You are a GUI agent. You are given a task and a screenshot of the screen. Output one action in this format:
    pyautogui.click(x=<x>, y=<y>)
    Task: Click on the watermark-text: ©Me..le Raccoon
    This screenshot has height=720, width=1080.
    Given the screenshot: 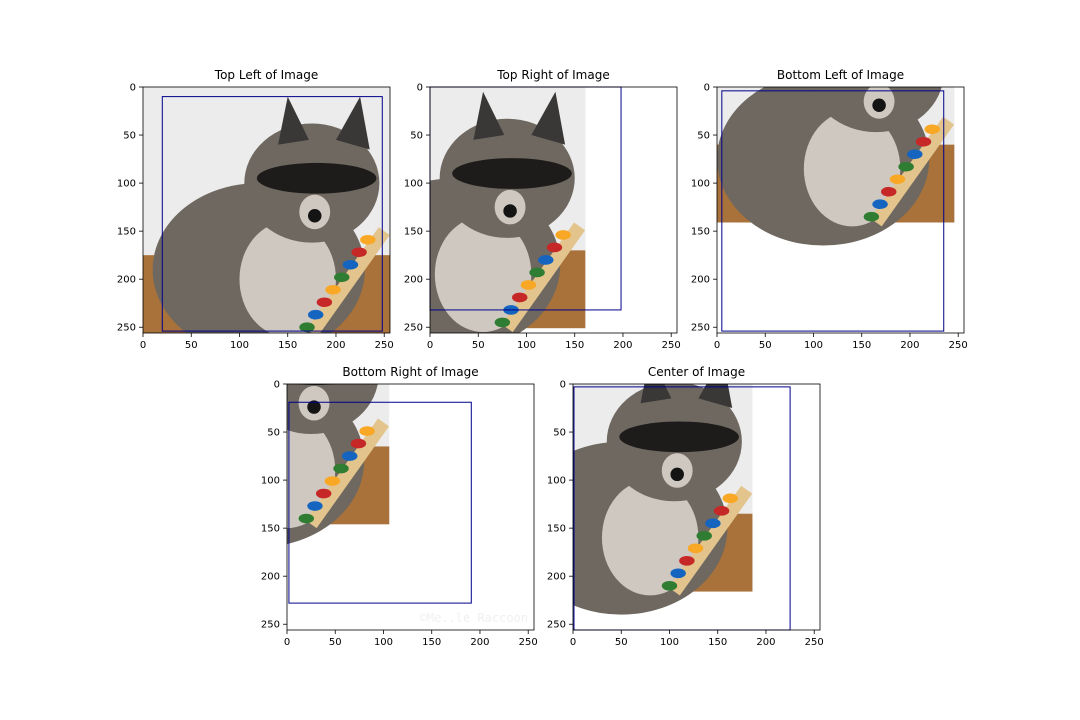 What is the action you would take?
    pyautogui.click(x=474, y=618)
    